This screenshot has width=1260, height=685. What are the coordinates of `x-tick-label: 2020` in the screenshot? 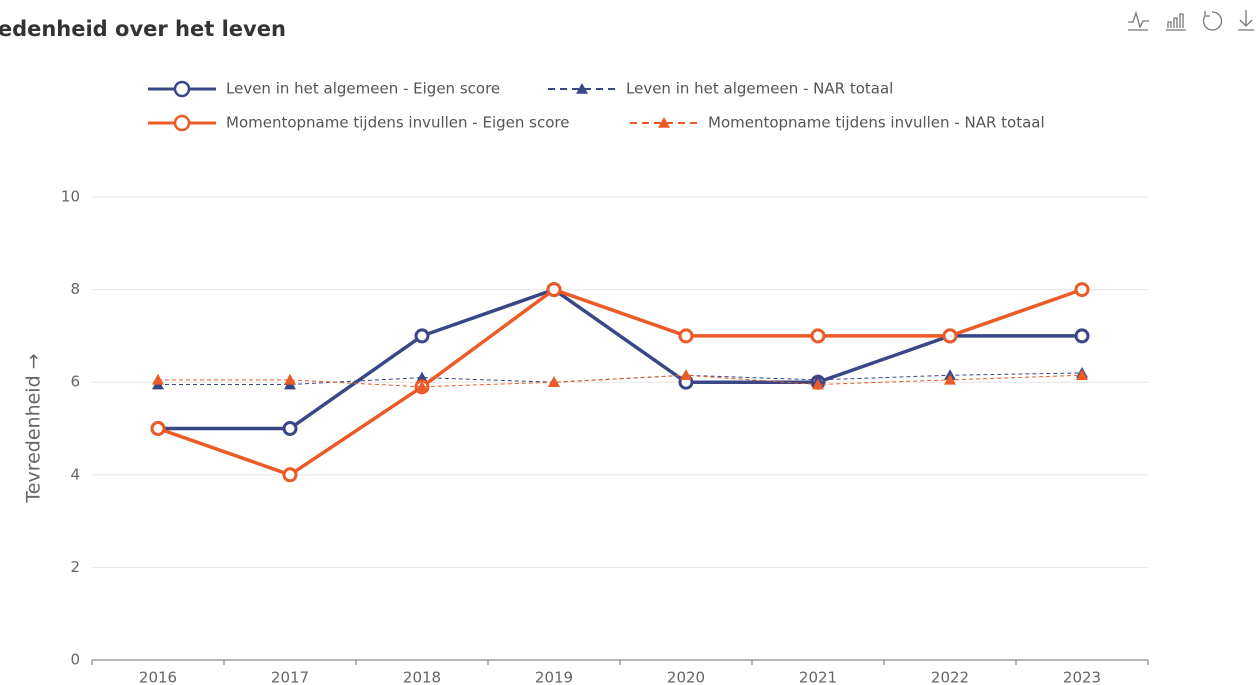 It's located at (686, 677).